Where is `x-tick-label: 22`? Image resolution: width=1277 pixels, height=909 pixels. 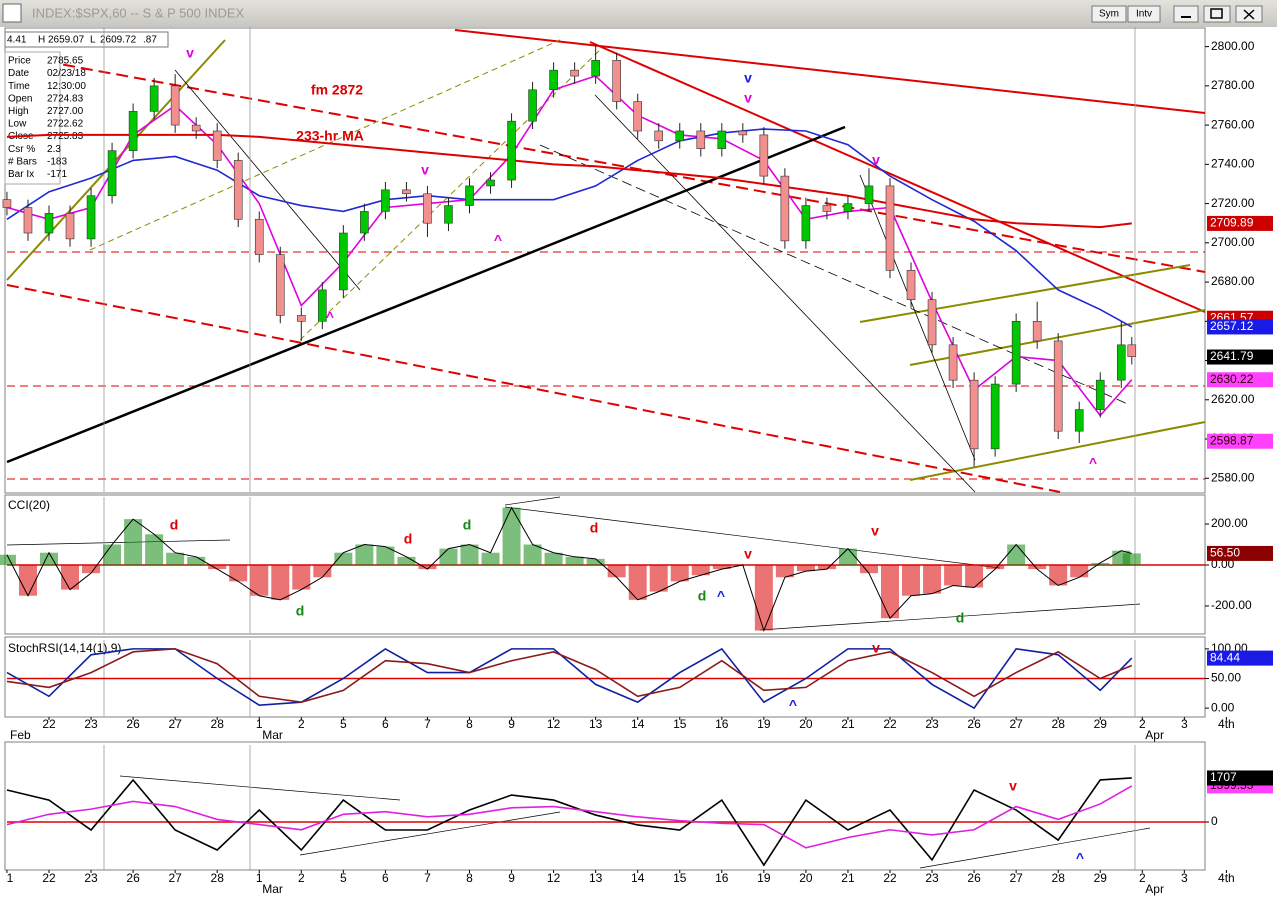 x-tick-label: 22 is located at coordinates (49, 724).